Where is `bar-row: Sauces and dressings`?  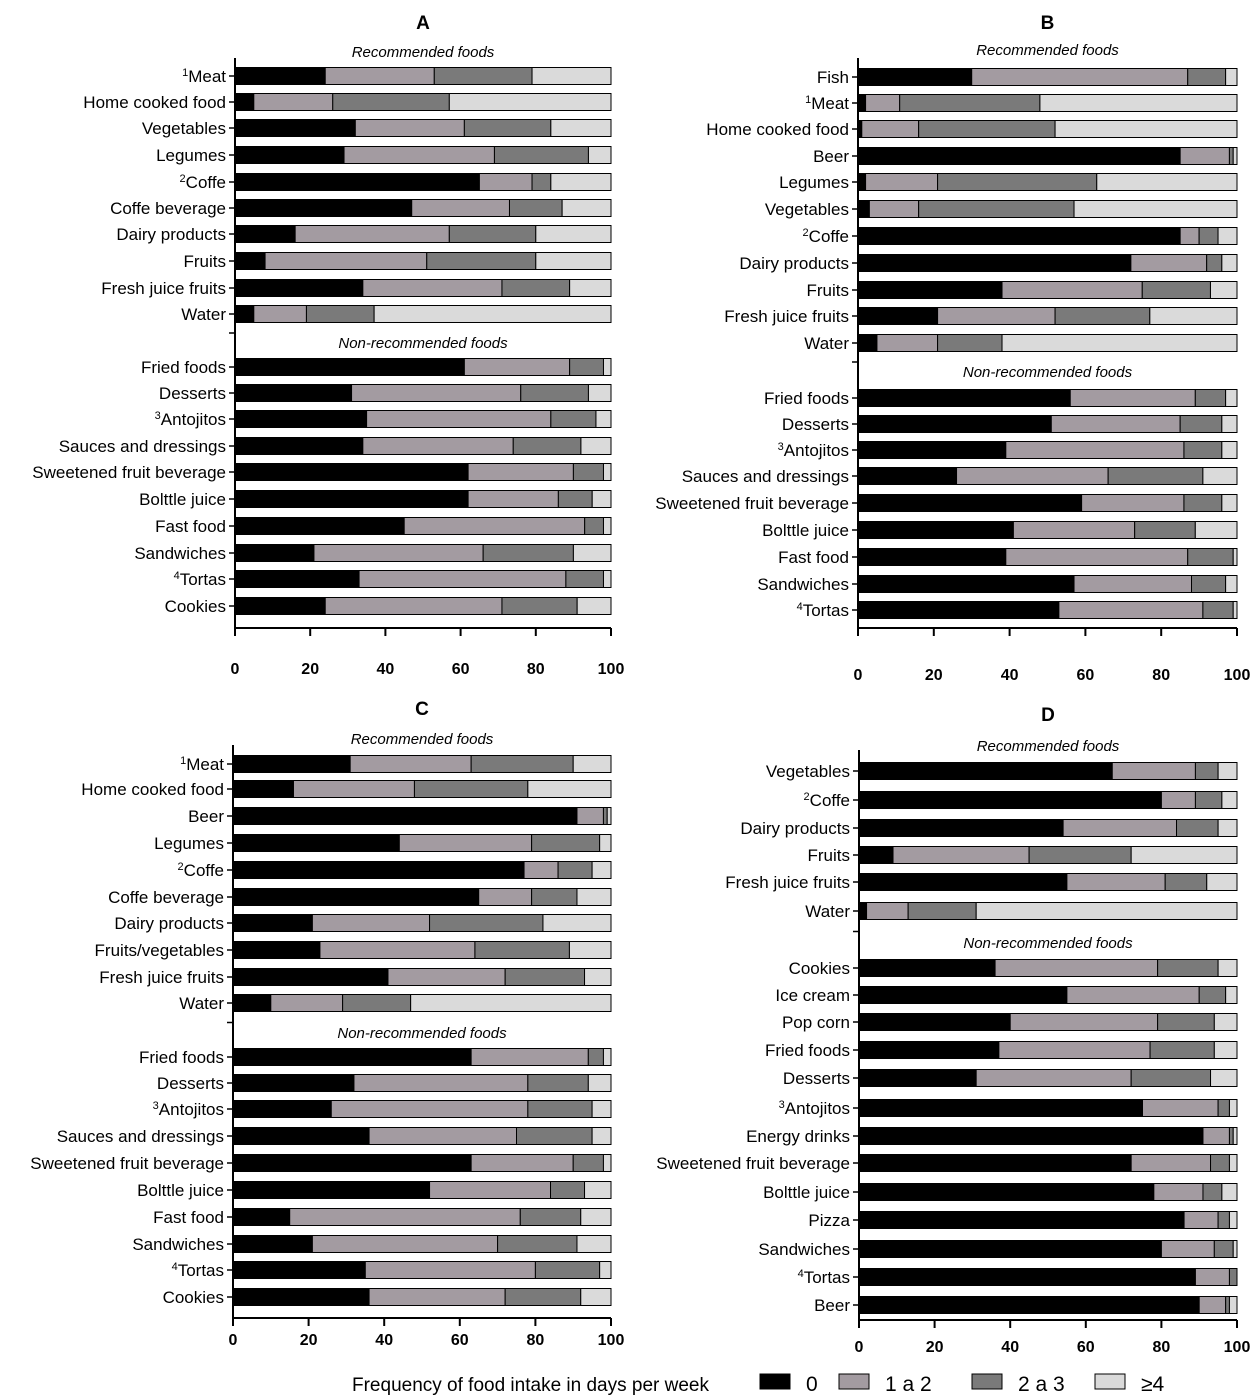
bar-row: Sauces and dressings is located at coordinates (334, 1136).